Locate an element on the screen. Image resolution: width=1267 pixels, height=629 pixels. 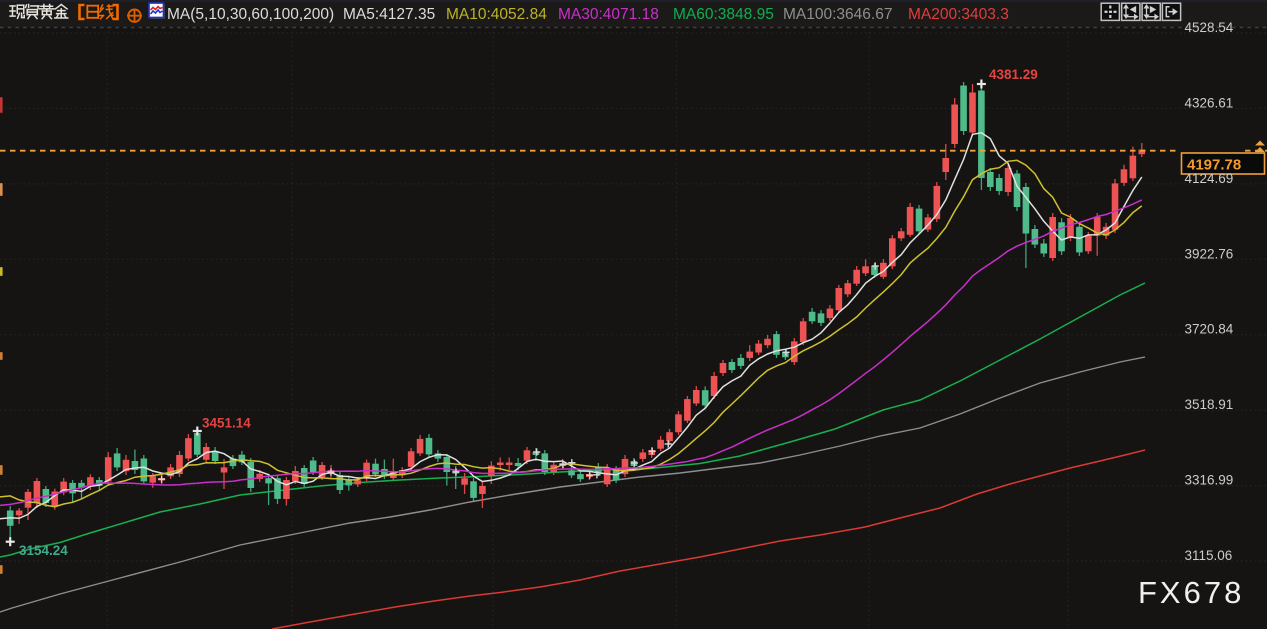
svg-text: 4326.61 is located at coordinates (1209, 102).